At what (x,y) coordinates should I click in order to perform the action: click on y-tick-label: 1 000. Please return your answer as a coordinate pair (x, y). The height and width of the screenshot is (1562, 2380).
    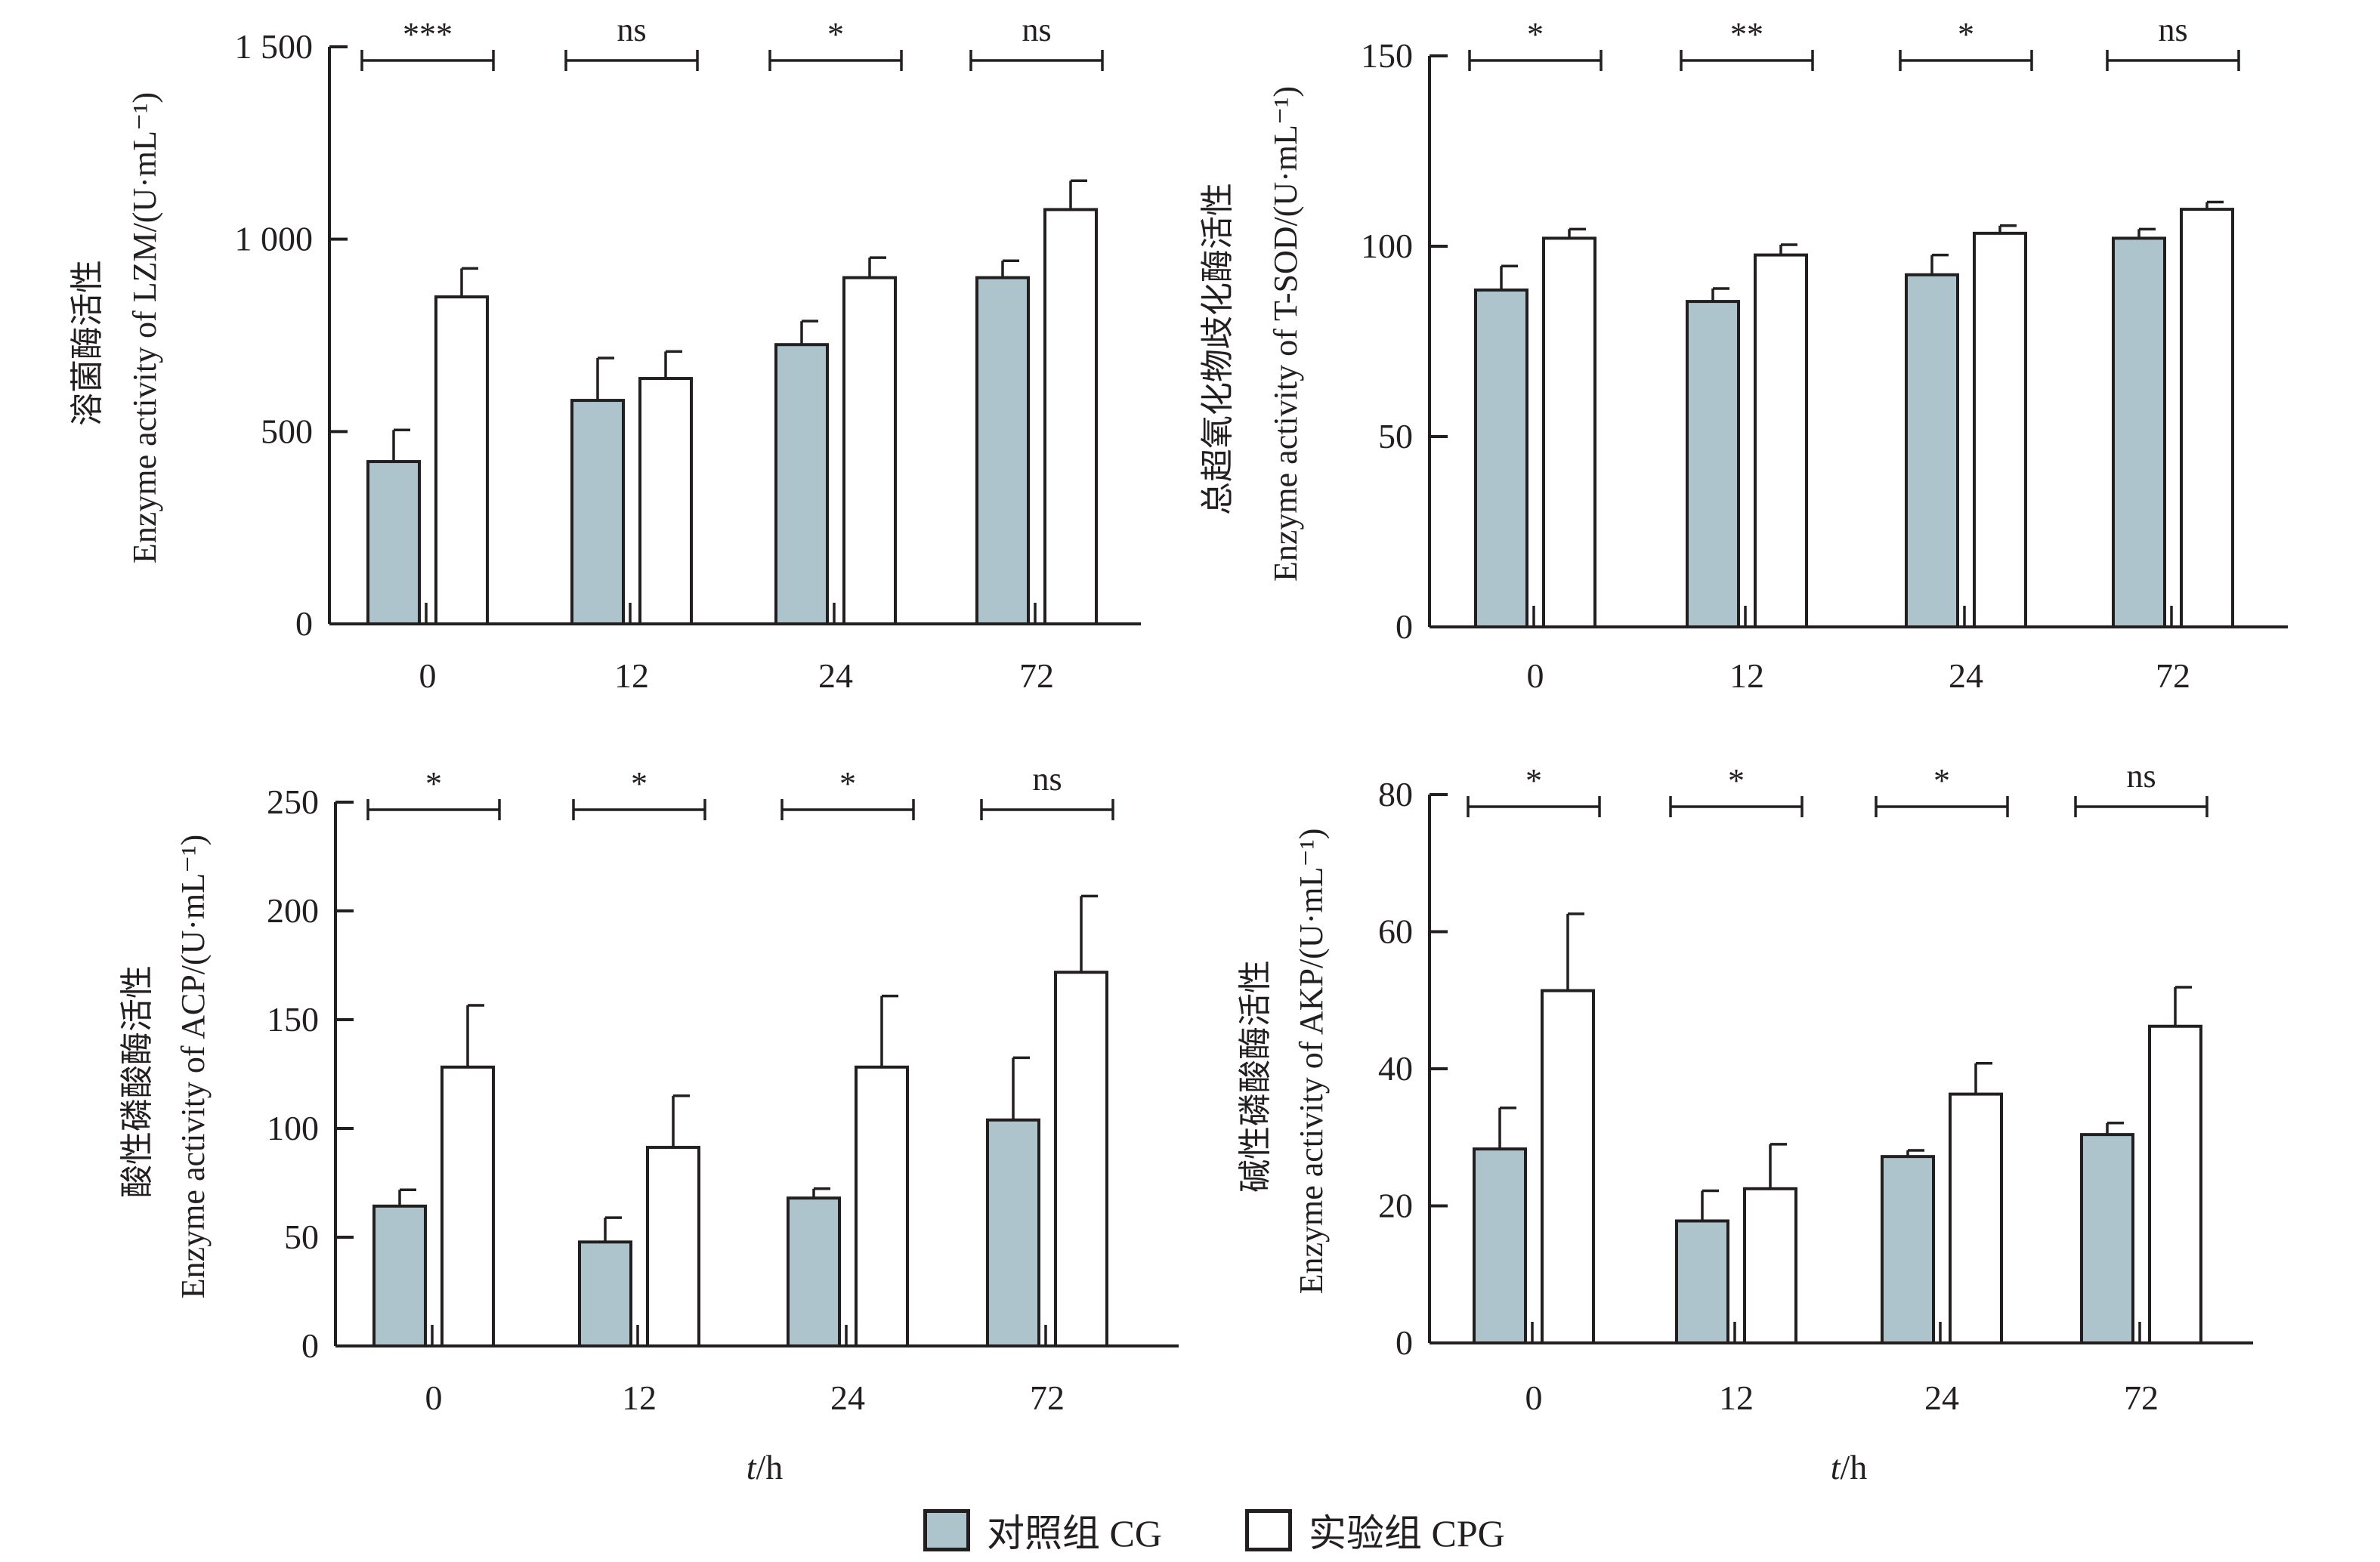
    Looking at the image, I should click on (274, 239).